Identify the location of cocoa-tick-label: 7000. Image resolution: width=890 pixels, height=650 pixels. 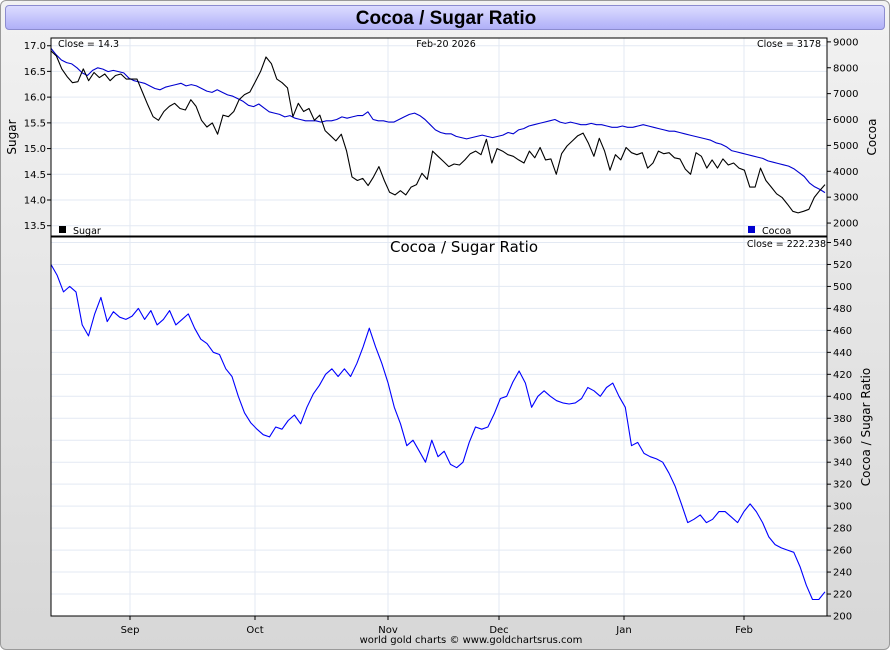
(845, 94).